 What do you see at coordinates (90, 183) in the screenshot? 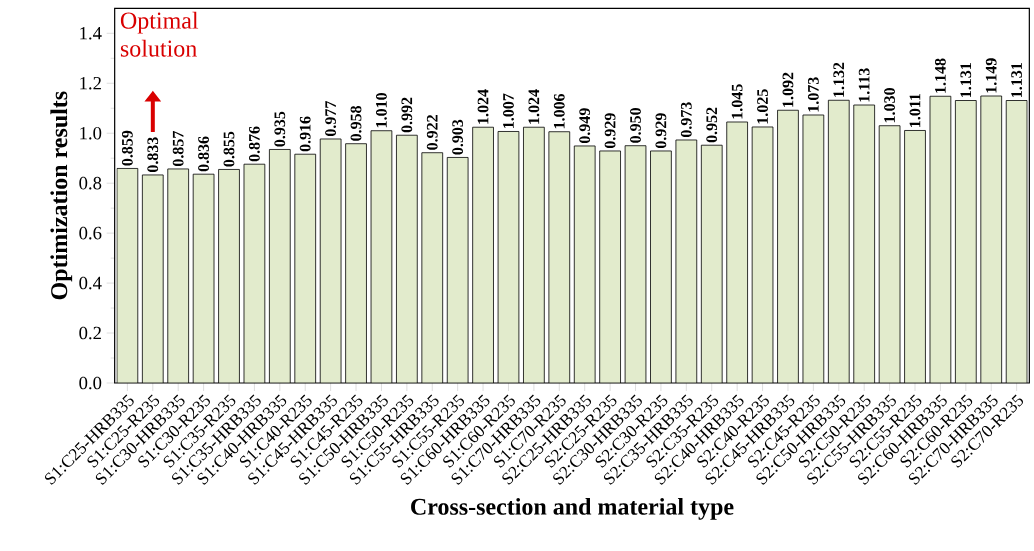
I see `y-tick-label: 0.8` at bounding box center [90, 183].